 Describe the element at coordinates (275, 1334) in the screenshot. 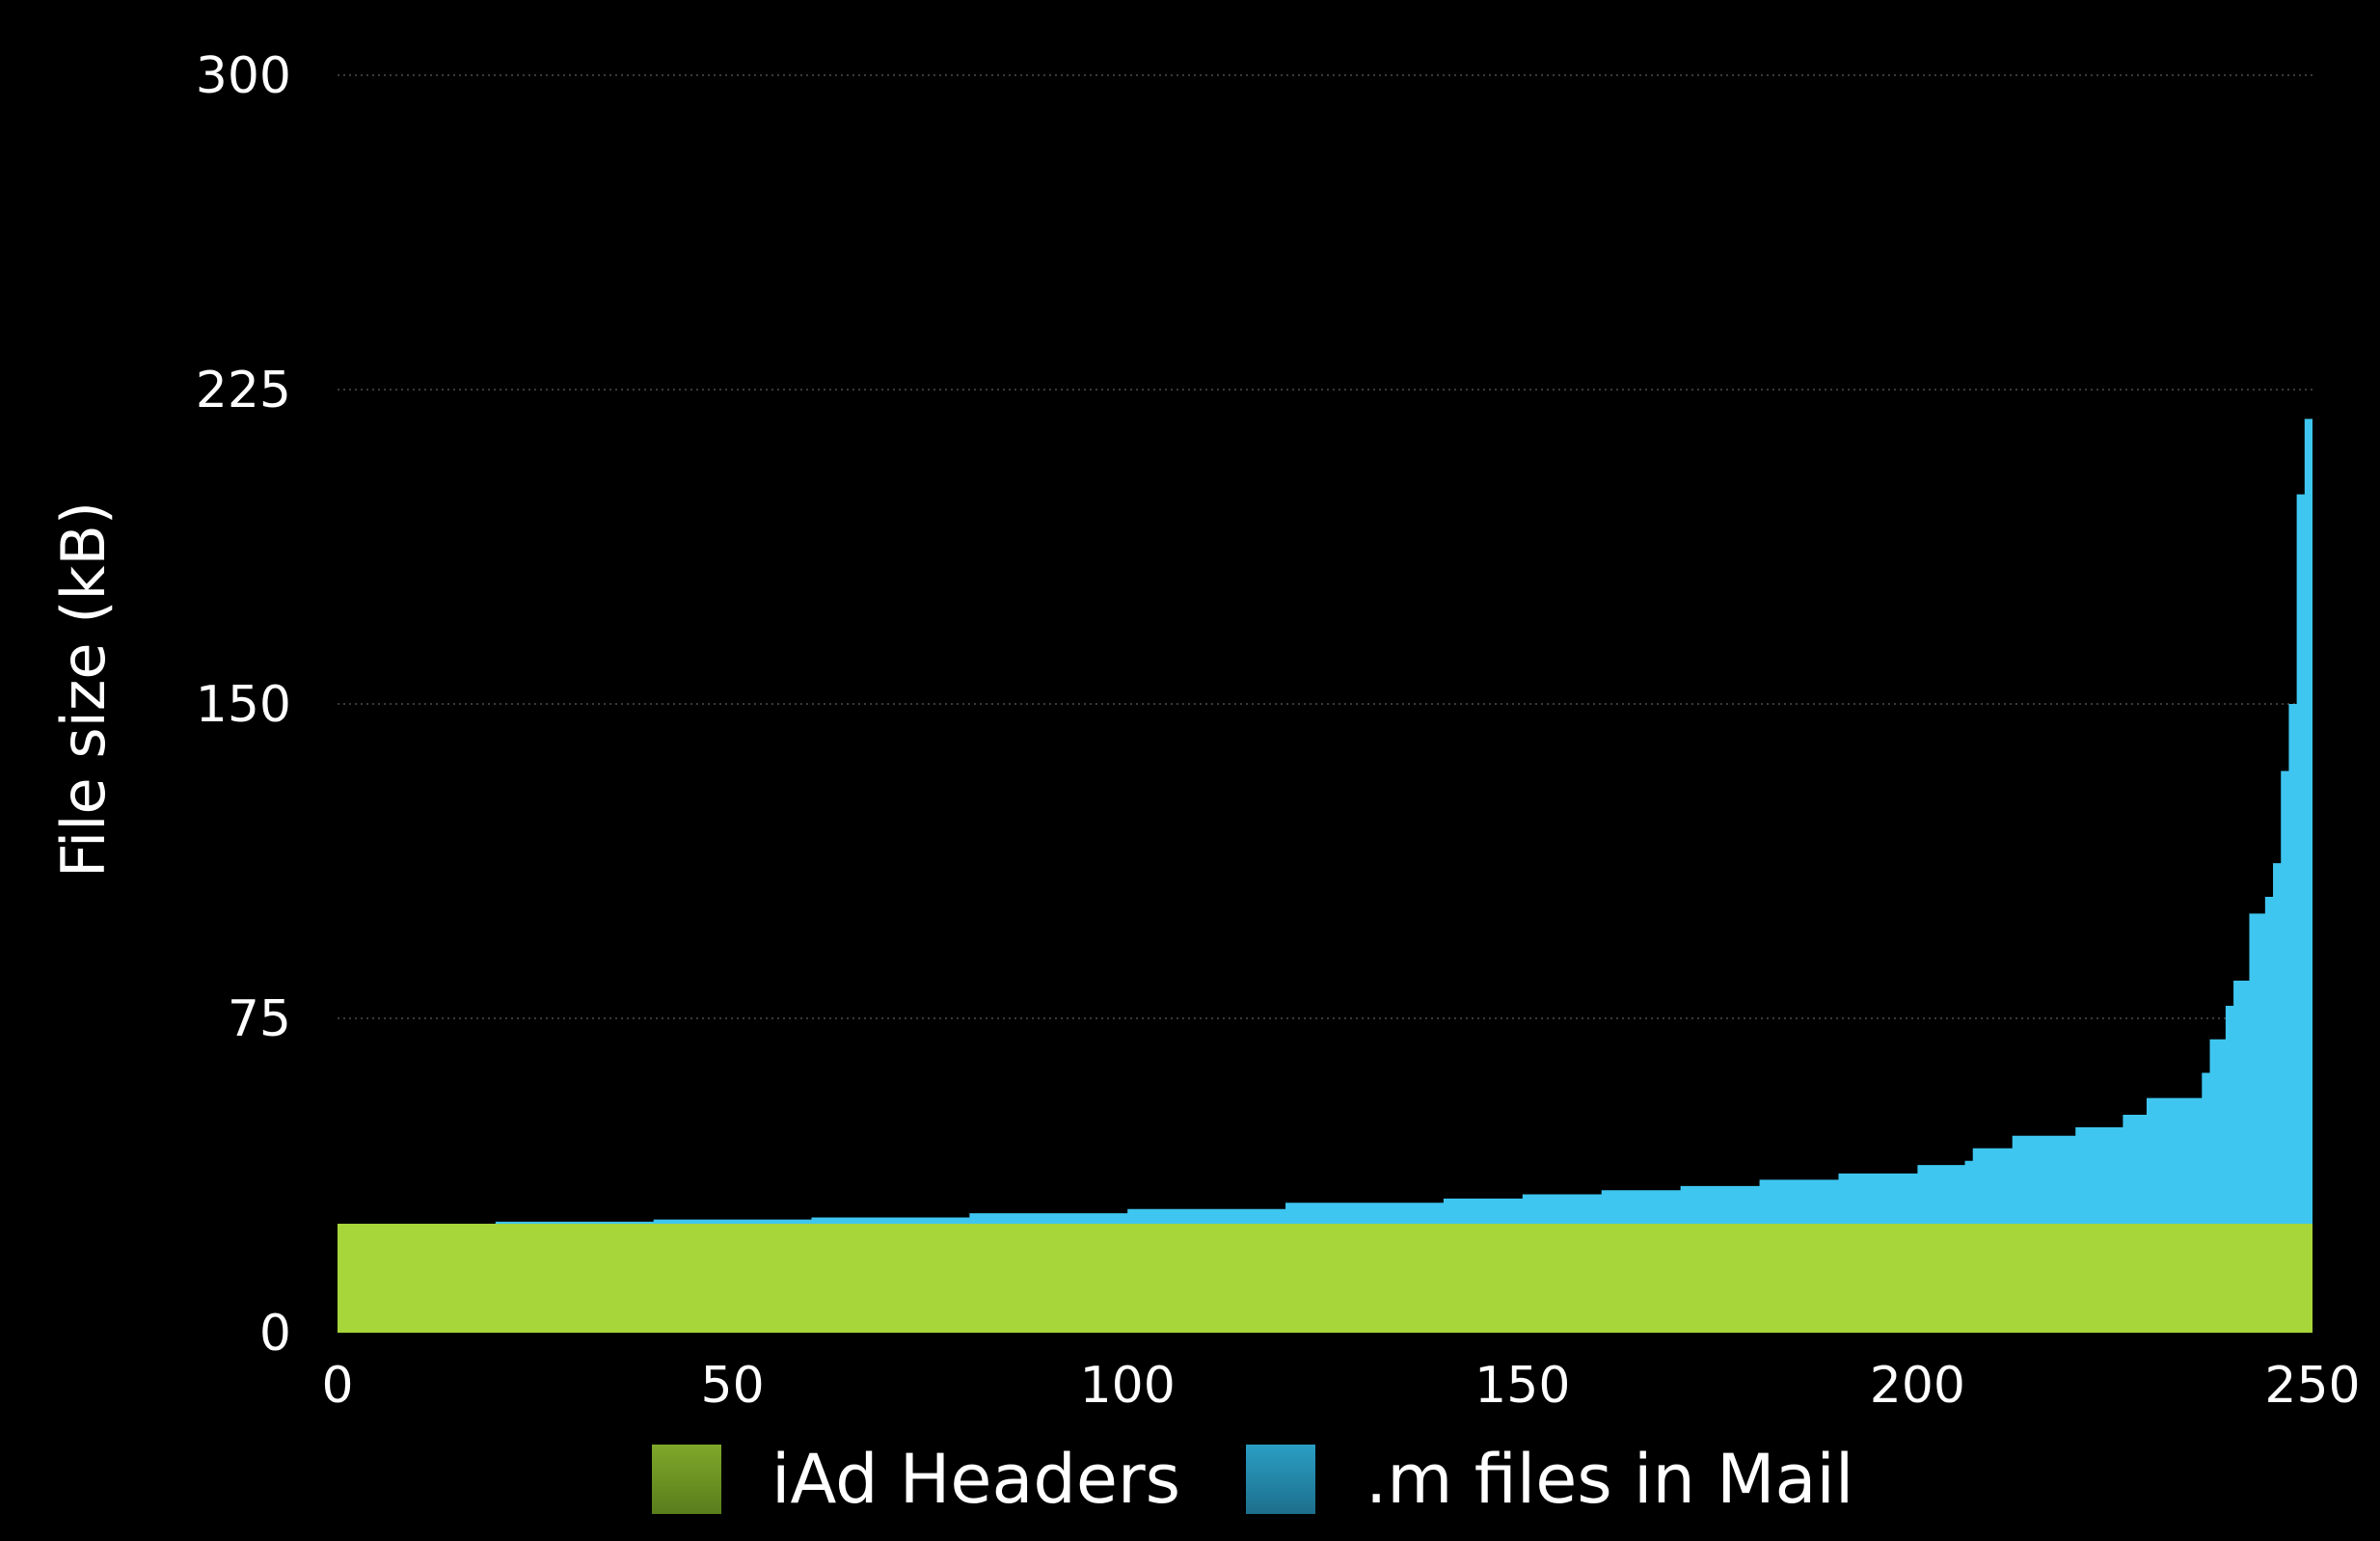

I see `y-tick-label: 0` at that location.